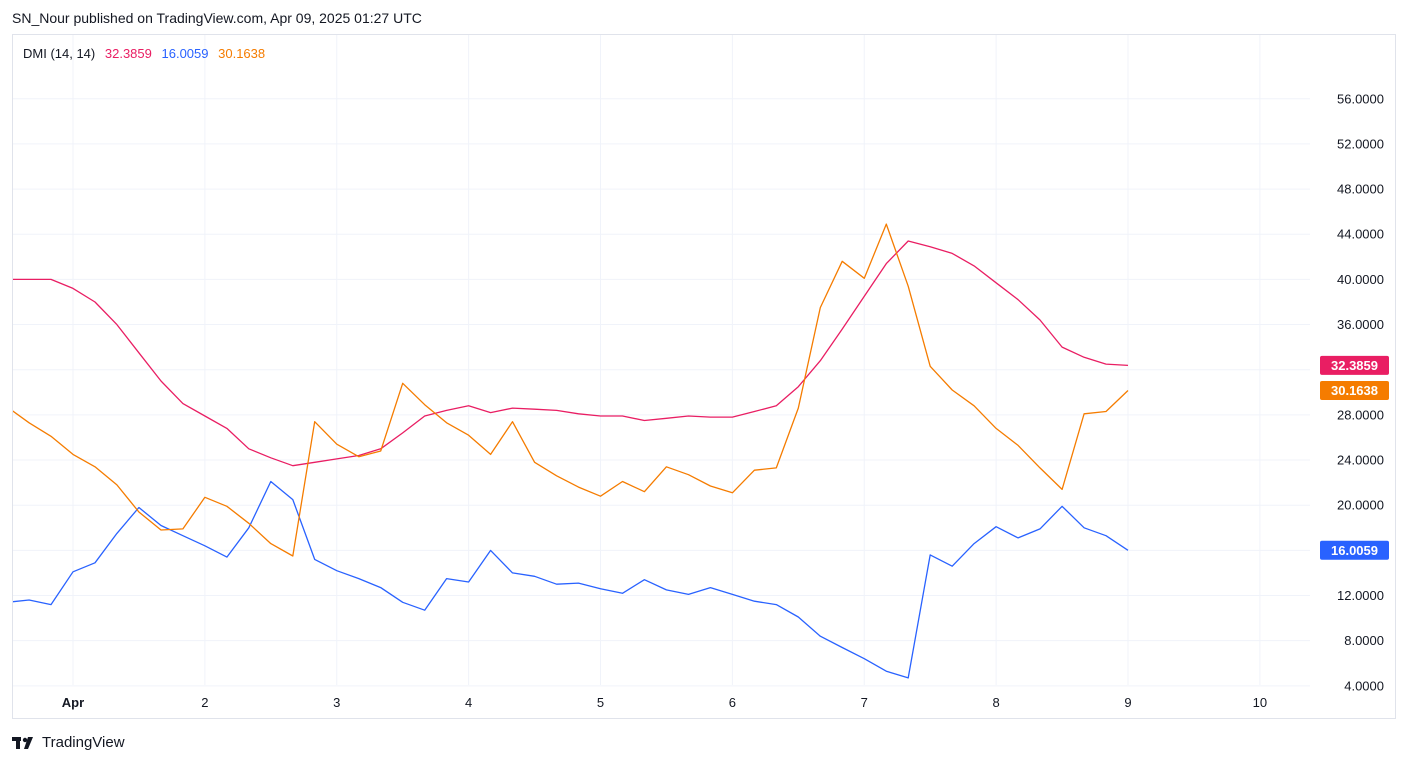 The width and height of the screenshot is (1409, 764). What do you see at coordinates (73, 702) in the screenshot?
I see `x-tick-label: Apr` at bounding box center [73, 702].